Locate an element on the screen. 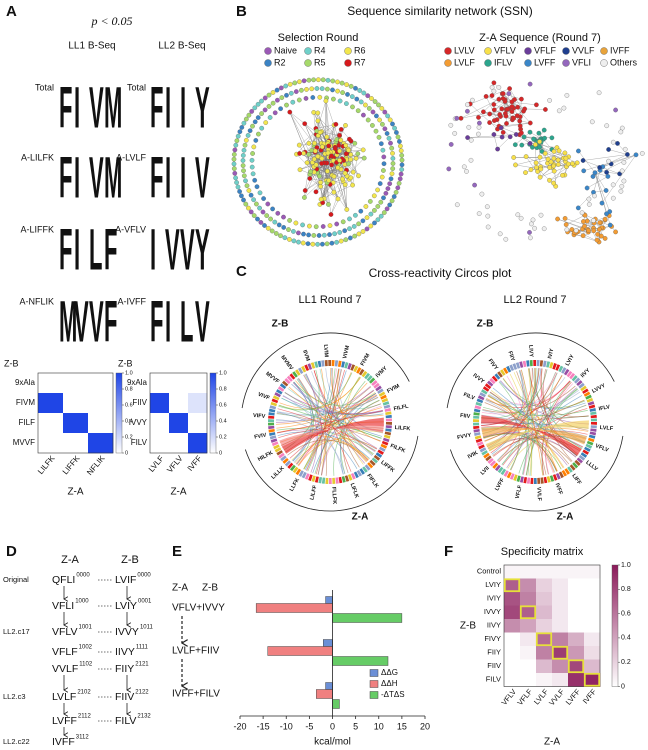  logo-letter: M is located at coordinates (113, 178).